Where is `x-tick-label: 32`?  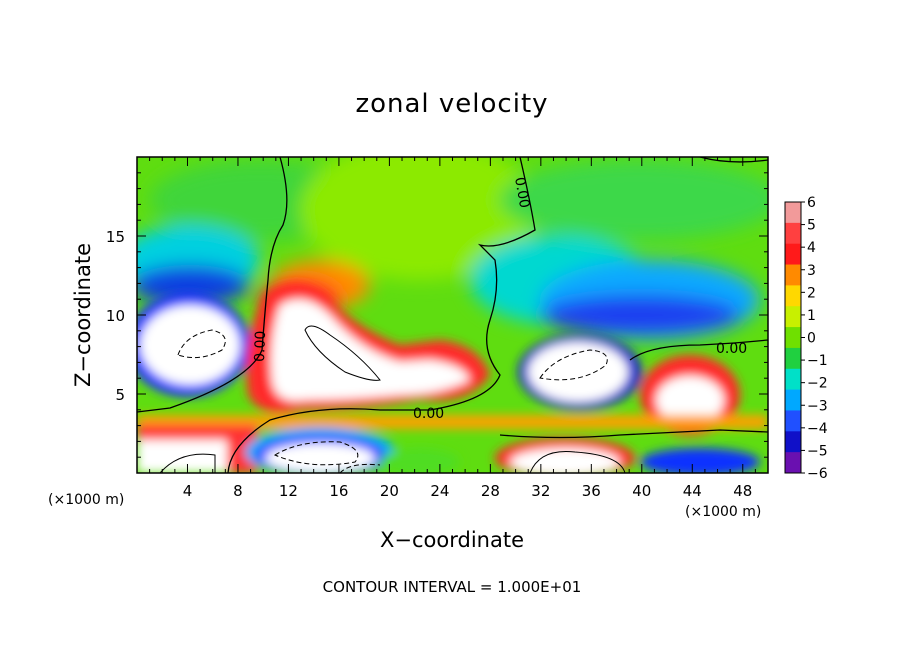 x-tick-label: 32 is located at coordinates (540, 491).